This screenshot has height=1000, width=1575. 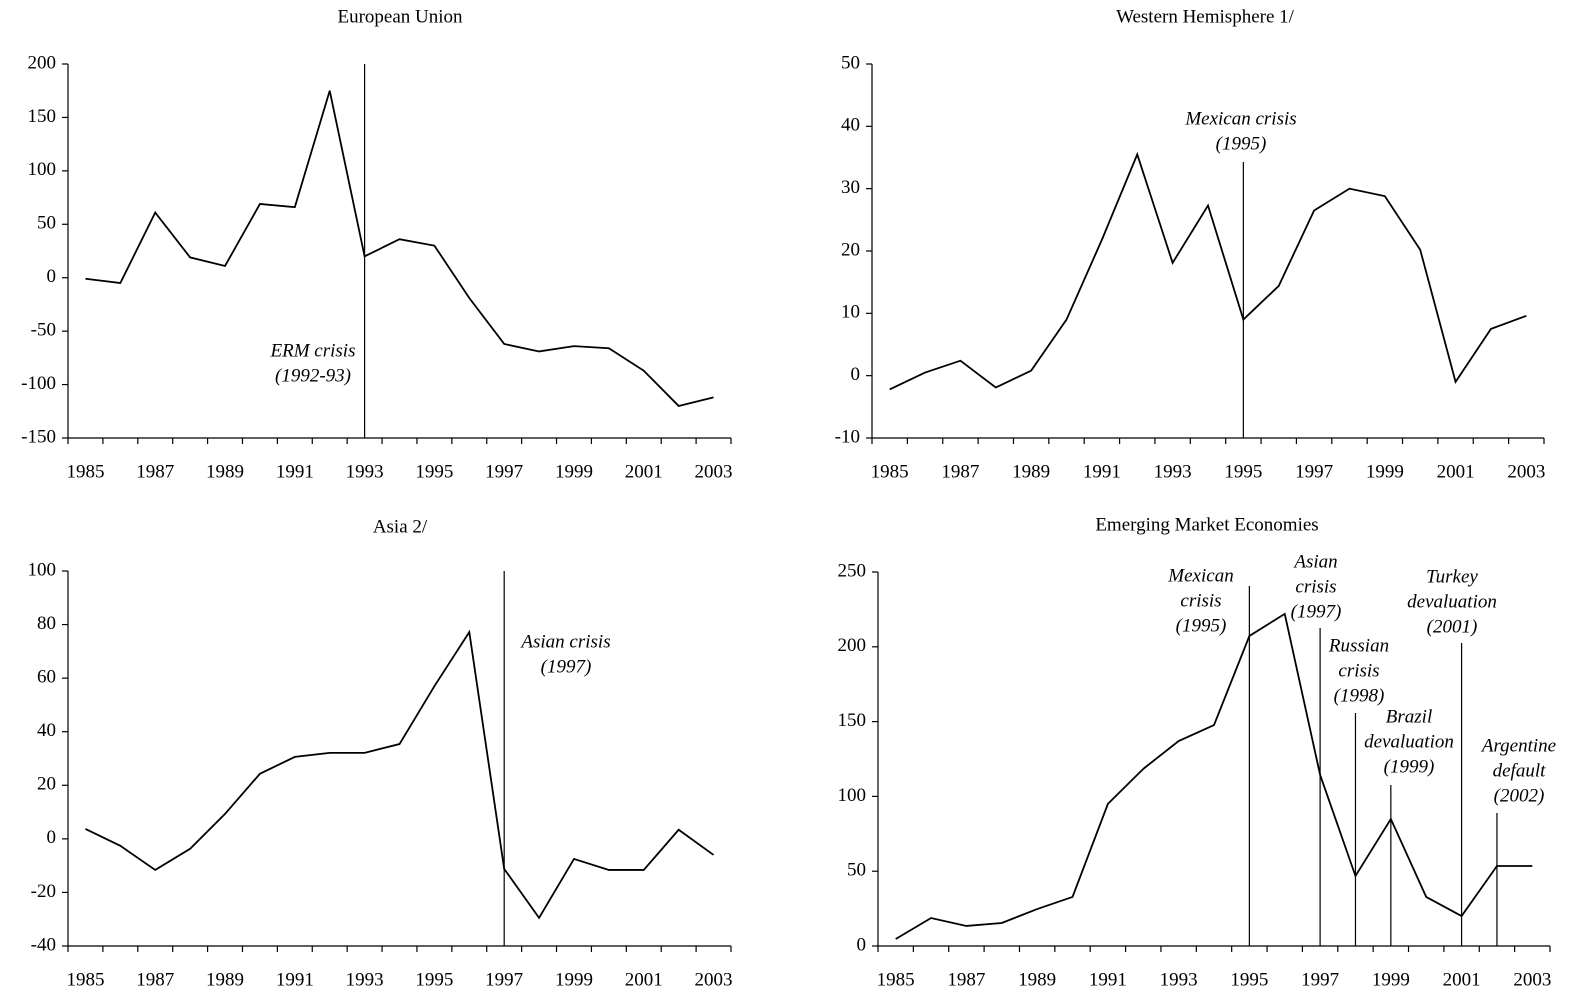 What do you see at coordinates (38, 383) in the screenshot?
I see `y-tick-label: -100` at bounding box center [38, 383].